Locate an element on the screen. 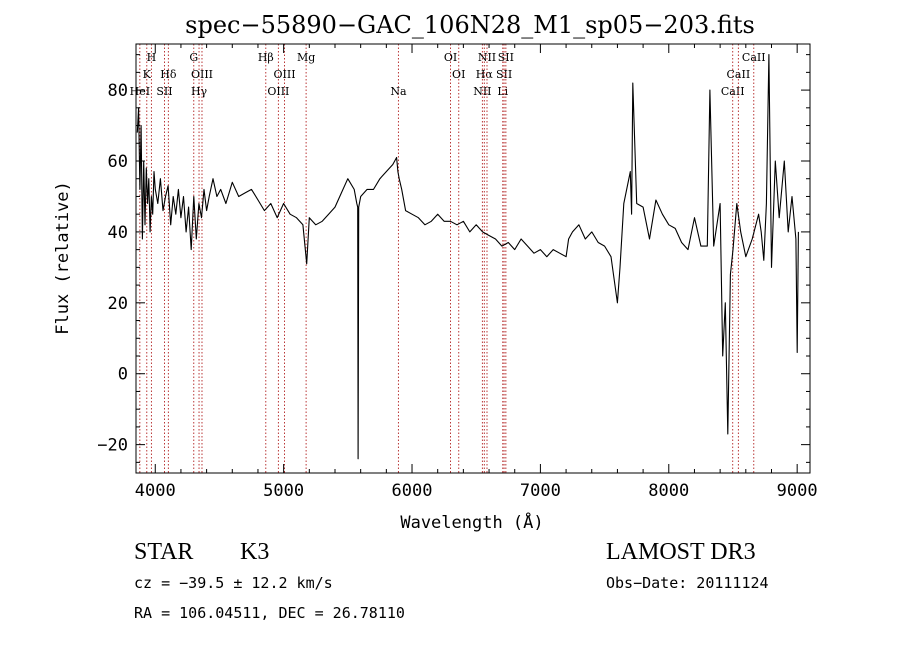 This screenshot has width=900, height=649. x-tick-label: 5000 is located at coordinates (283, 491).